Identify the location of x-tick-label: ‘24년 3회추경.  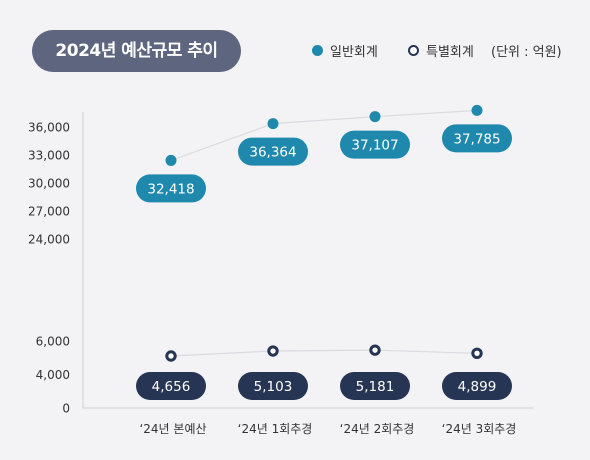
(479, 429).